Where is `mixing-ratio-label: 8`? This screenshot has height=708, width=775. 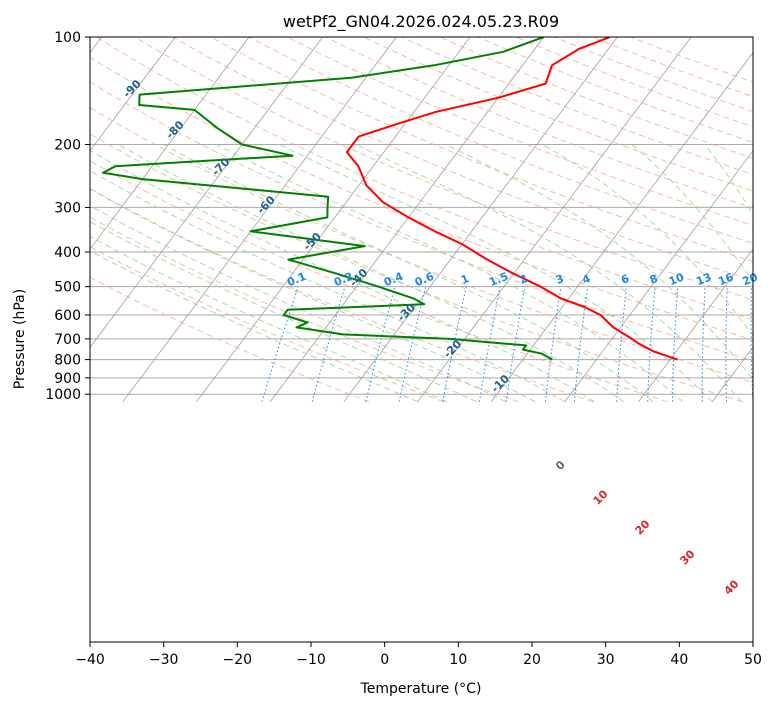
mixing-ratio-label: 8 is located at coordinates (654, 279).